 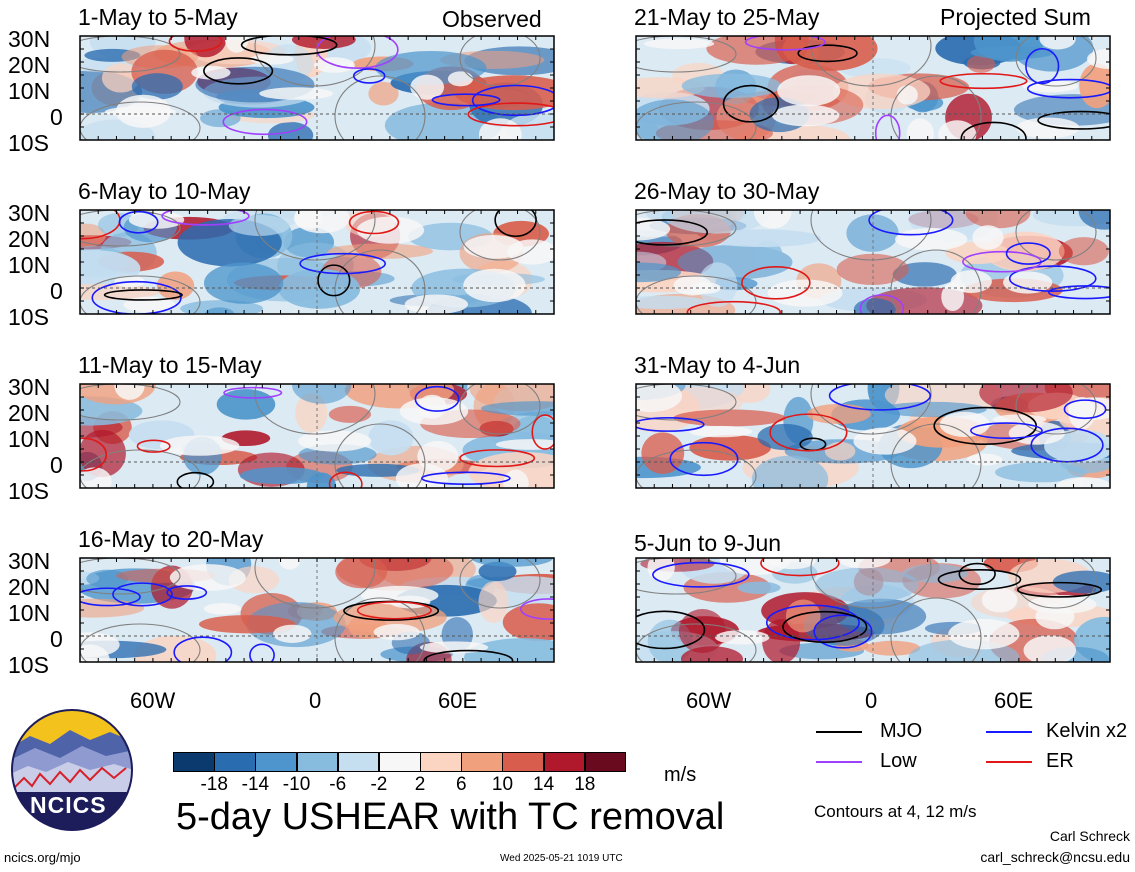 I want to click on colorbar-tick-label: 14, so click(x=544, y=784).